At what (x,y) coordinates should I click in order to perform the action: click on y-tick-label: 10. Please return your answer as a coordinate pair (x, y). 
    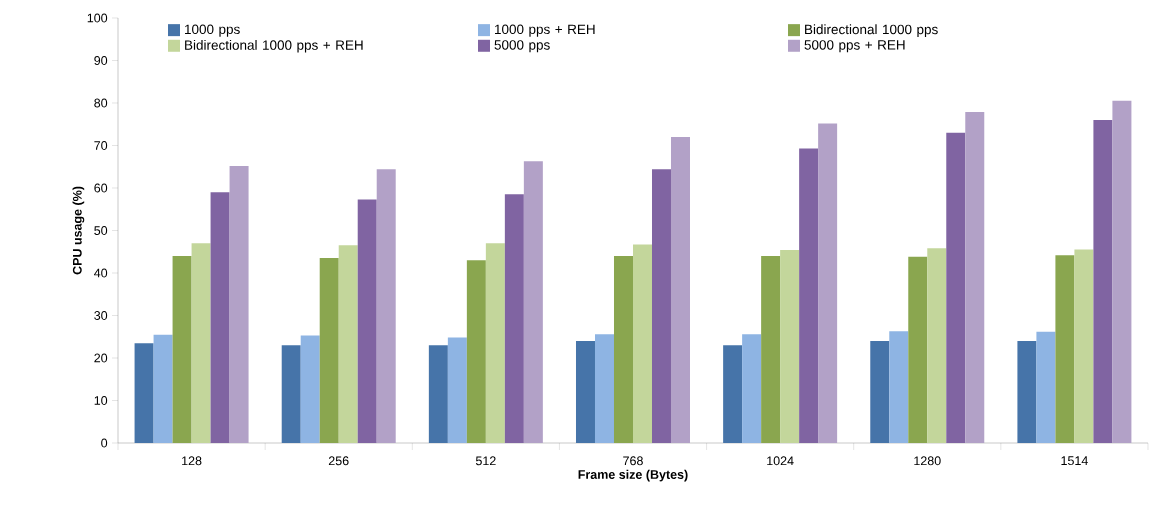
    Looking at the image, I should click on (101, 400).